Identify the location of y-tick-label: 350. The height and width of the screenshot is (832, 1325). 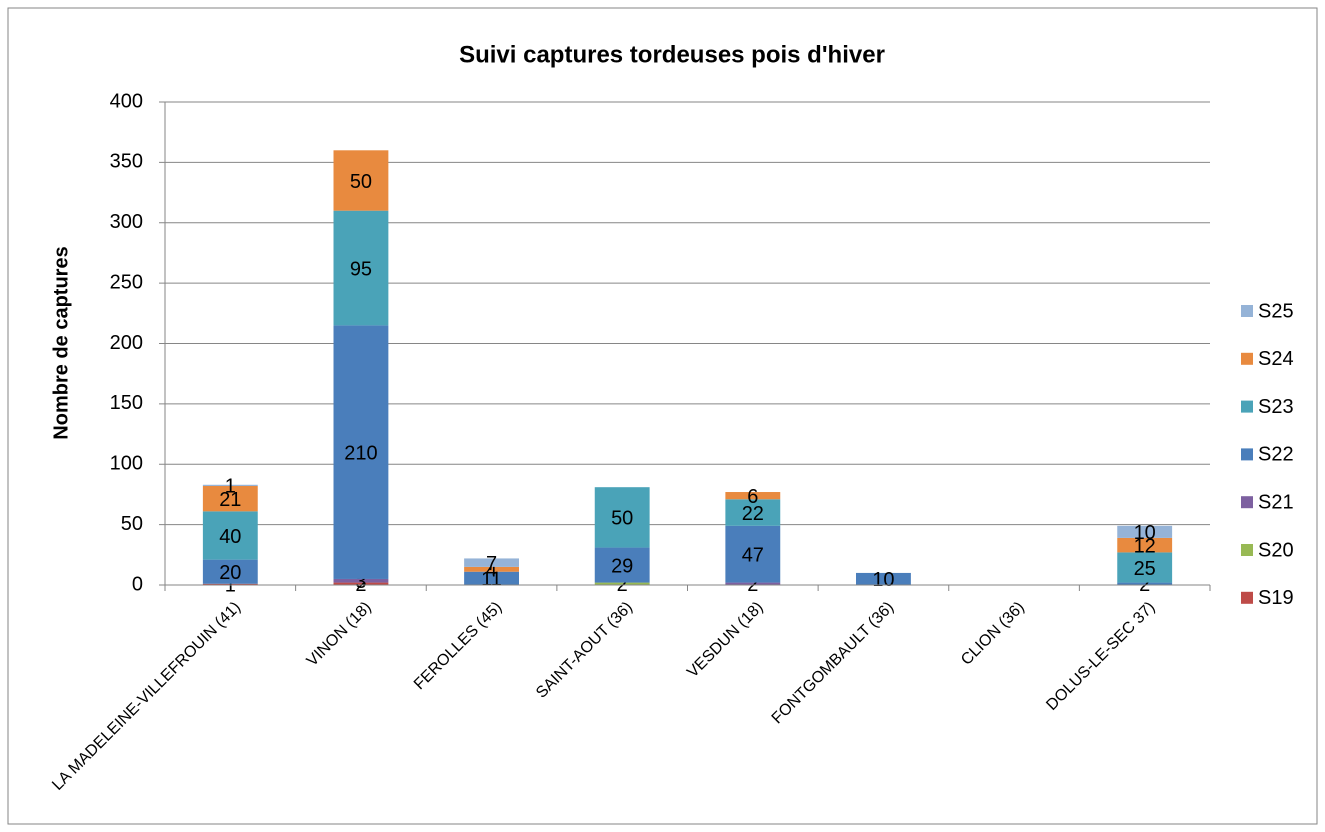
(126, 162).